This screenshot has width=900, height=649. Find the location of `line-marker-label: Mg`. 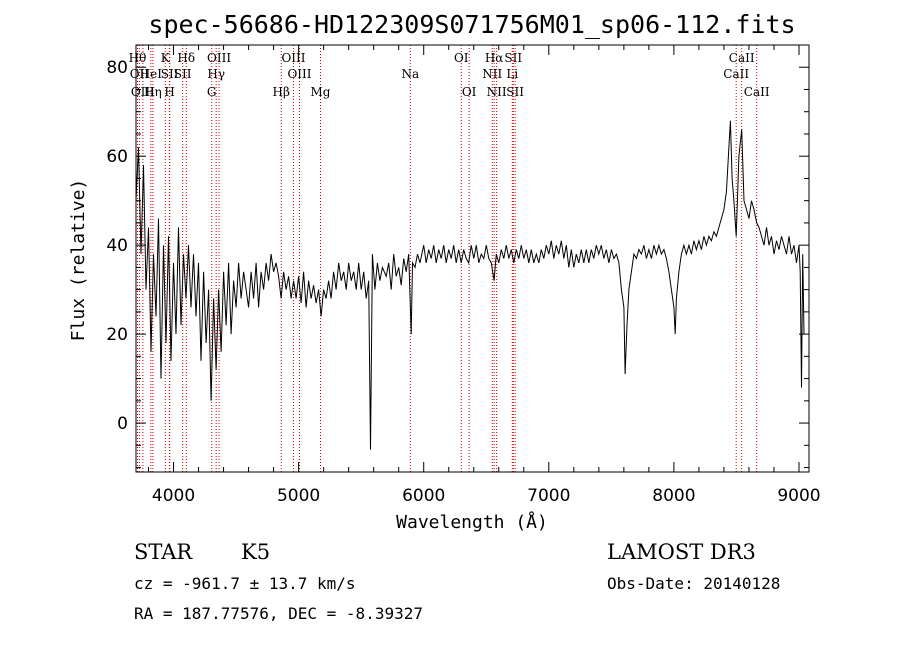

line-marker-label: Mg is located at coordinates (321, 92).